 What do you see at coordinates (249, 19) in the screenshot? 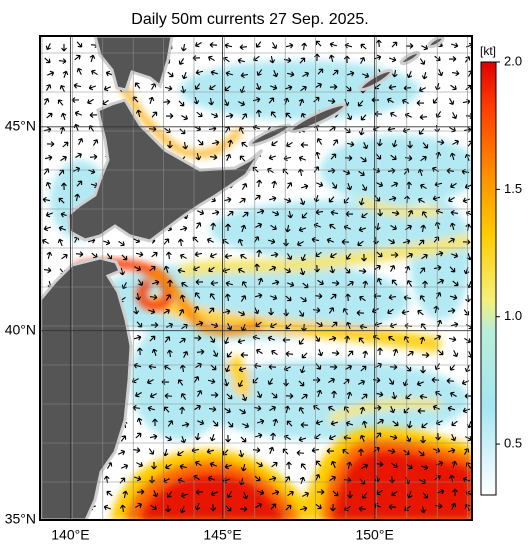
I see `map-title: Daily 50m currents 27 Sep. 2025.` at bounding box center [249, 19].